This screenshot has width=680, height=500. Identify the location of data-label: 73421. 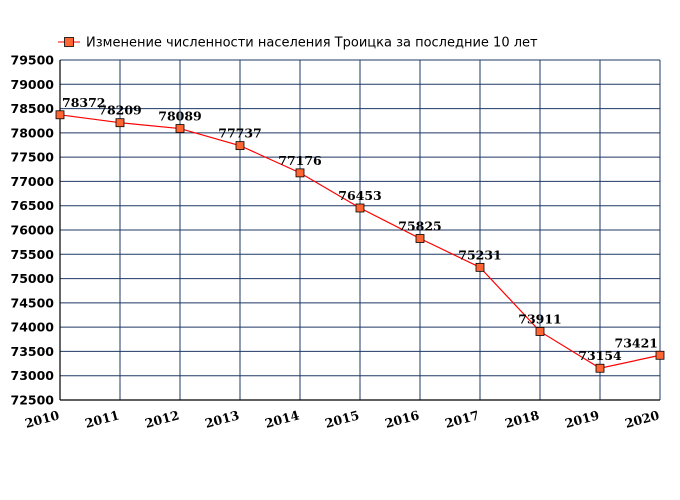
(637, 342).